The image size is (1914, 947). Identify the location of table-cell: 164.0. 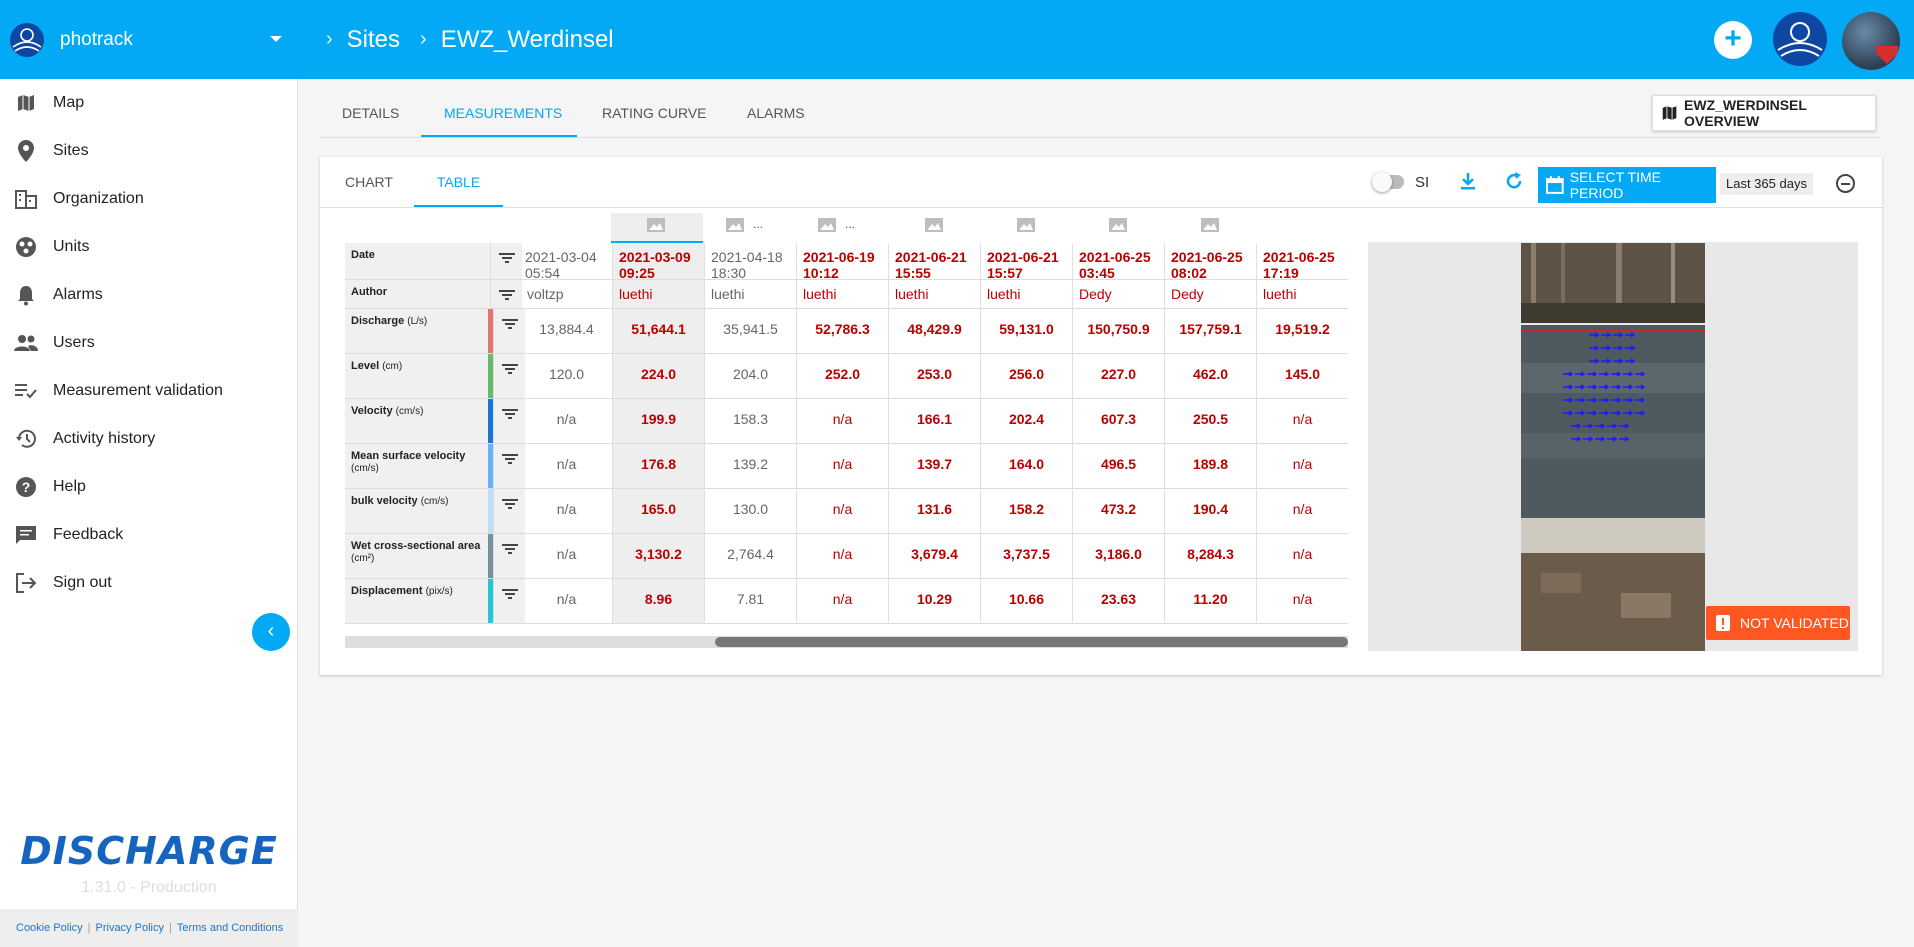
(1027, 466).